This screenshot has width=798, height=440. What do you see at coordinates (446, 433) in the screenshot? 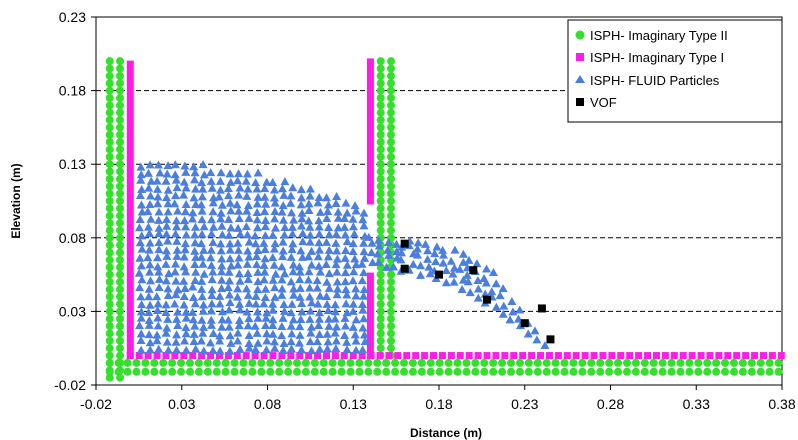
I see `x-axis-title: Distance (m)` at bounding box center [446, 433].